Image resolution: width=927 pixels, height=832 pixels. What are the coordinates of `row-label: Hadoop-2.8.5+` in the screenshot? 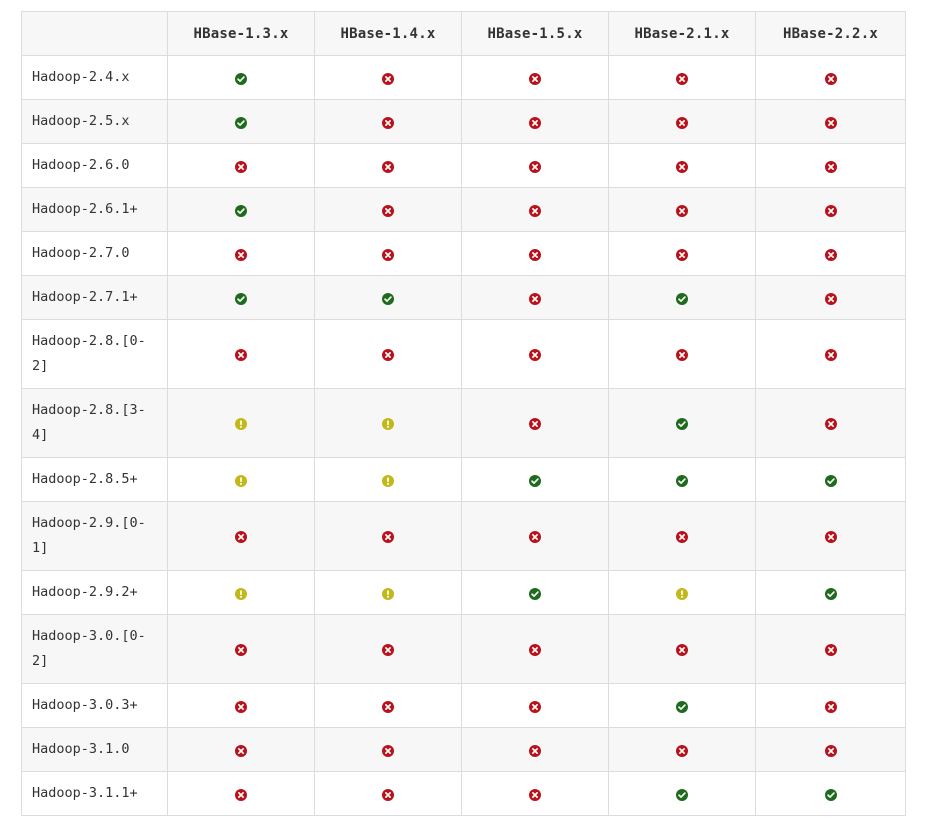 It's located at (94, 479).